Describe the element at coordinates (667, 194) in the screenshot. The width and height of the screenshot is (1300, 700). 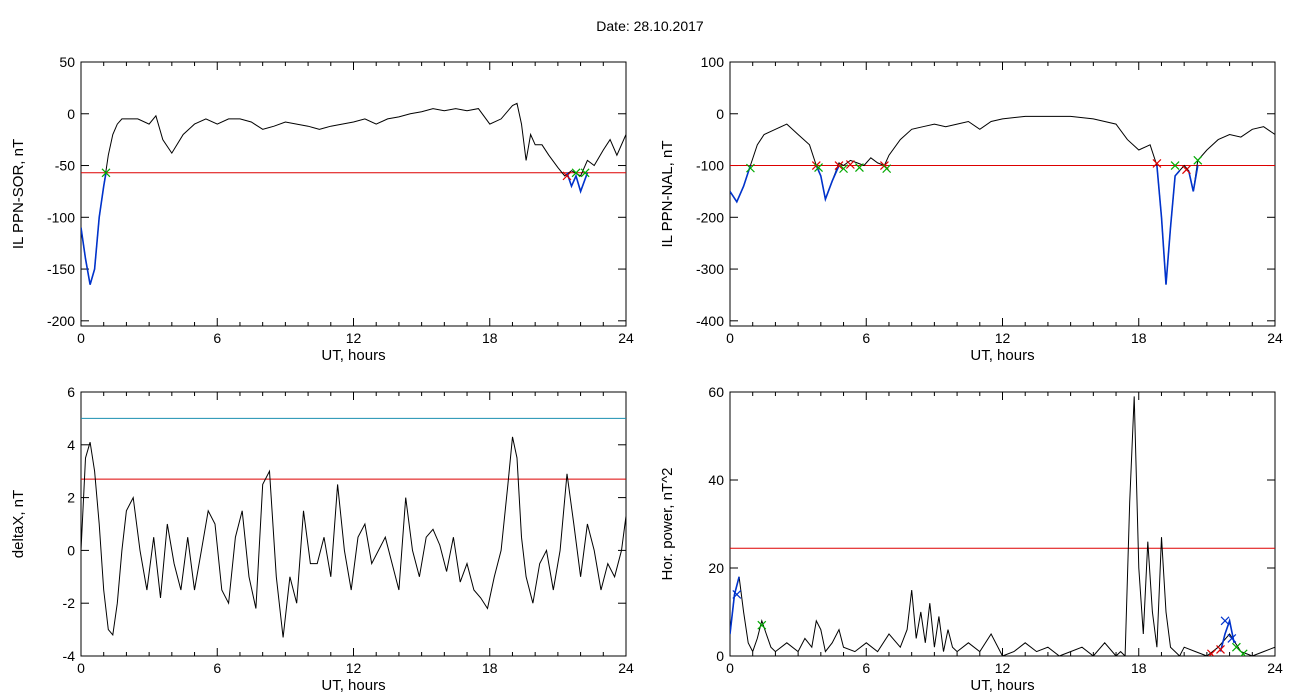
I see `y-axis-label: IL PPN-NAL, nT` at that location.